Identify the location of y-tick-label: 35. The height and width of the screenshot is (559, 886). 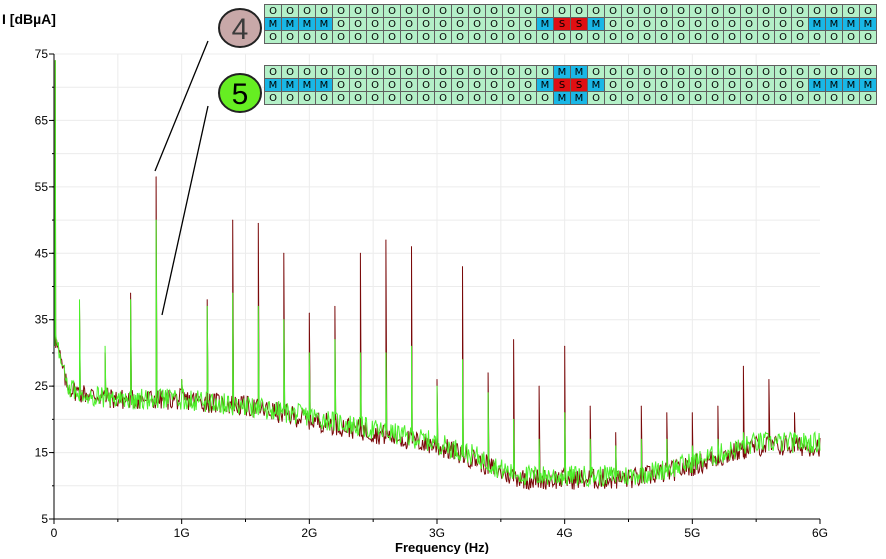
(42, 320).